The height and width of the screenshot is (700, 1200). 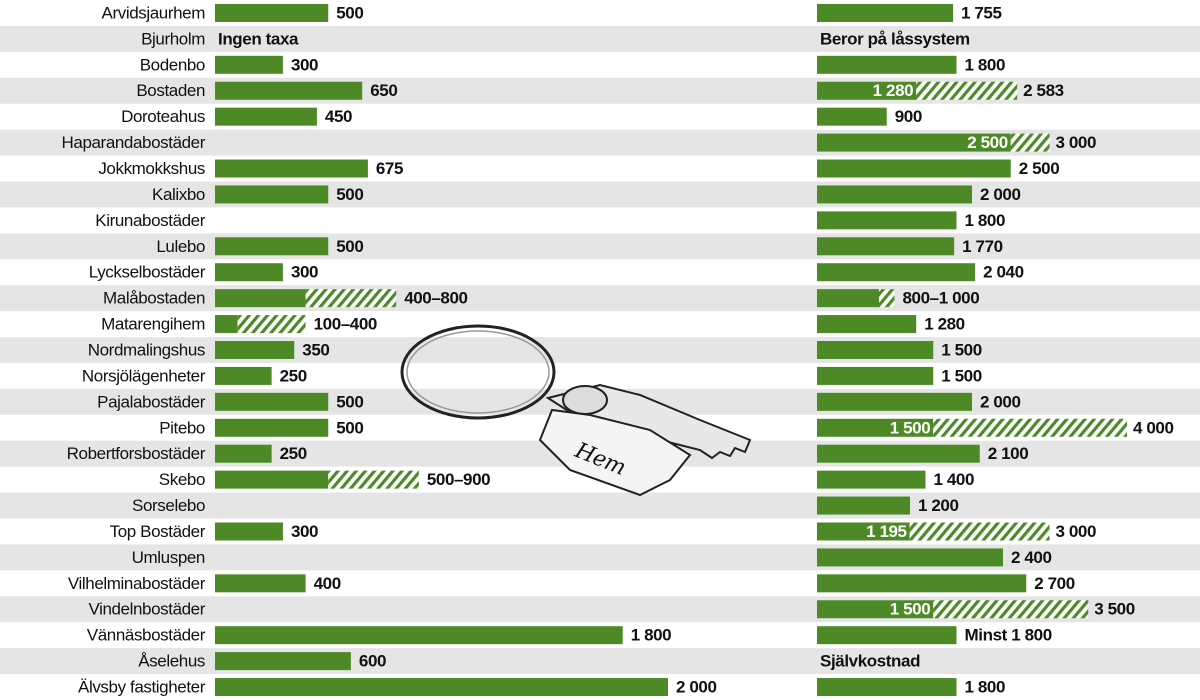 What do you see at coordinates (144, 375) in the screenshot?
I see `category-label: Norsjölägenheter` at bounding box center [144, 375].